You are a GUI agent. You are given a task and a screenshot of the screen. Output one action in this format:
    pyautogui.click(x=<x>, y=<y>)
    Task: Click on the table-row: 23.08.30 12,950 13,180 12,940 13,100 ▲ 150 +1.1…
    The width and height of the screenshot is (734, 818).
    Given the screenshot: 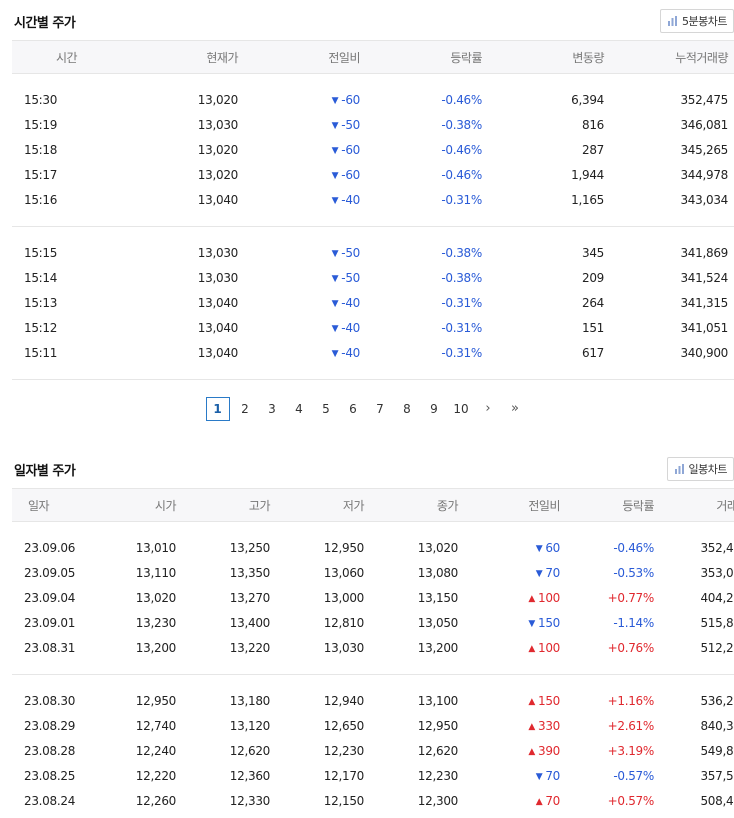 What is the action you would take?
    pyautogui.click(x=373, y=700)
    